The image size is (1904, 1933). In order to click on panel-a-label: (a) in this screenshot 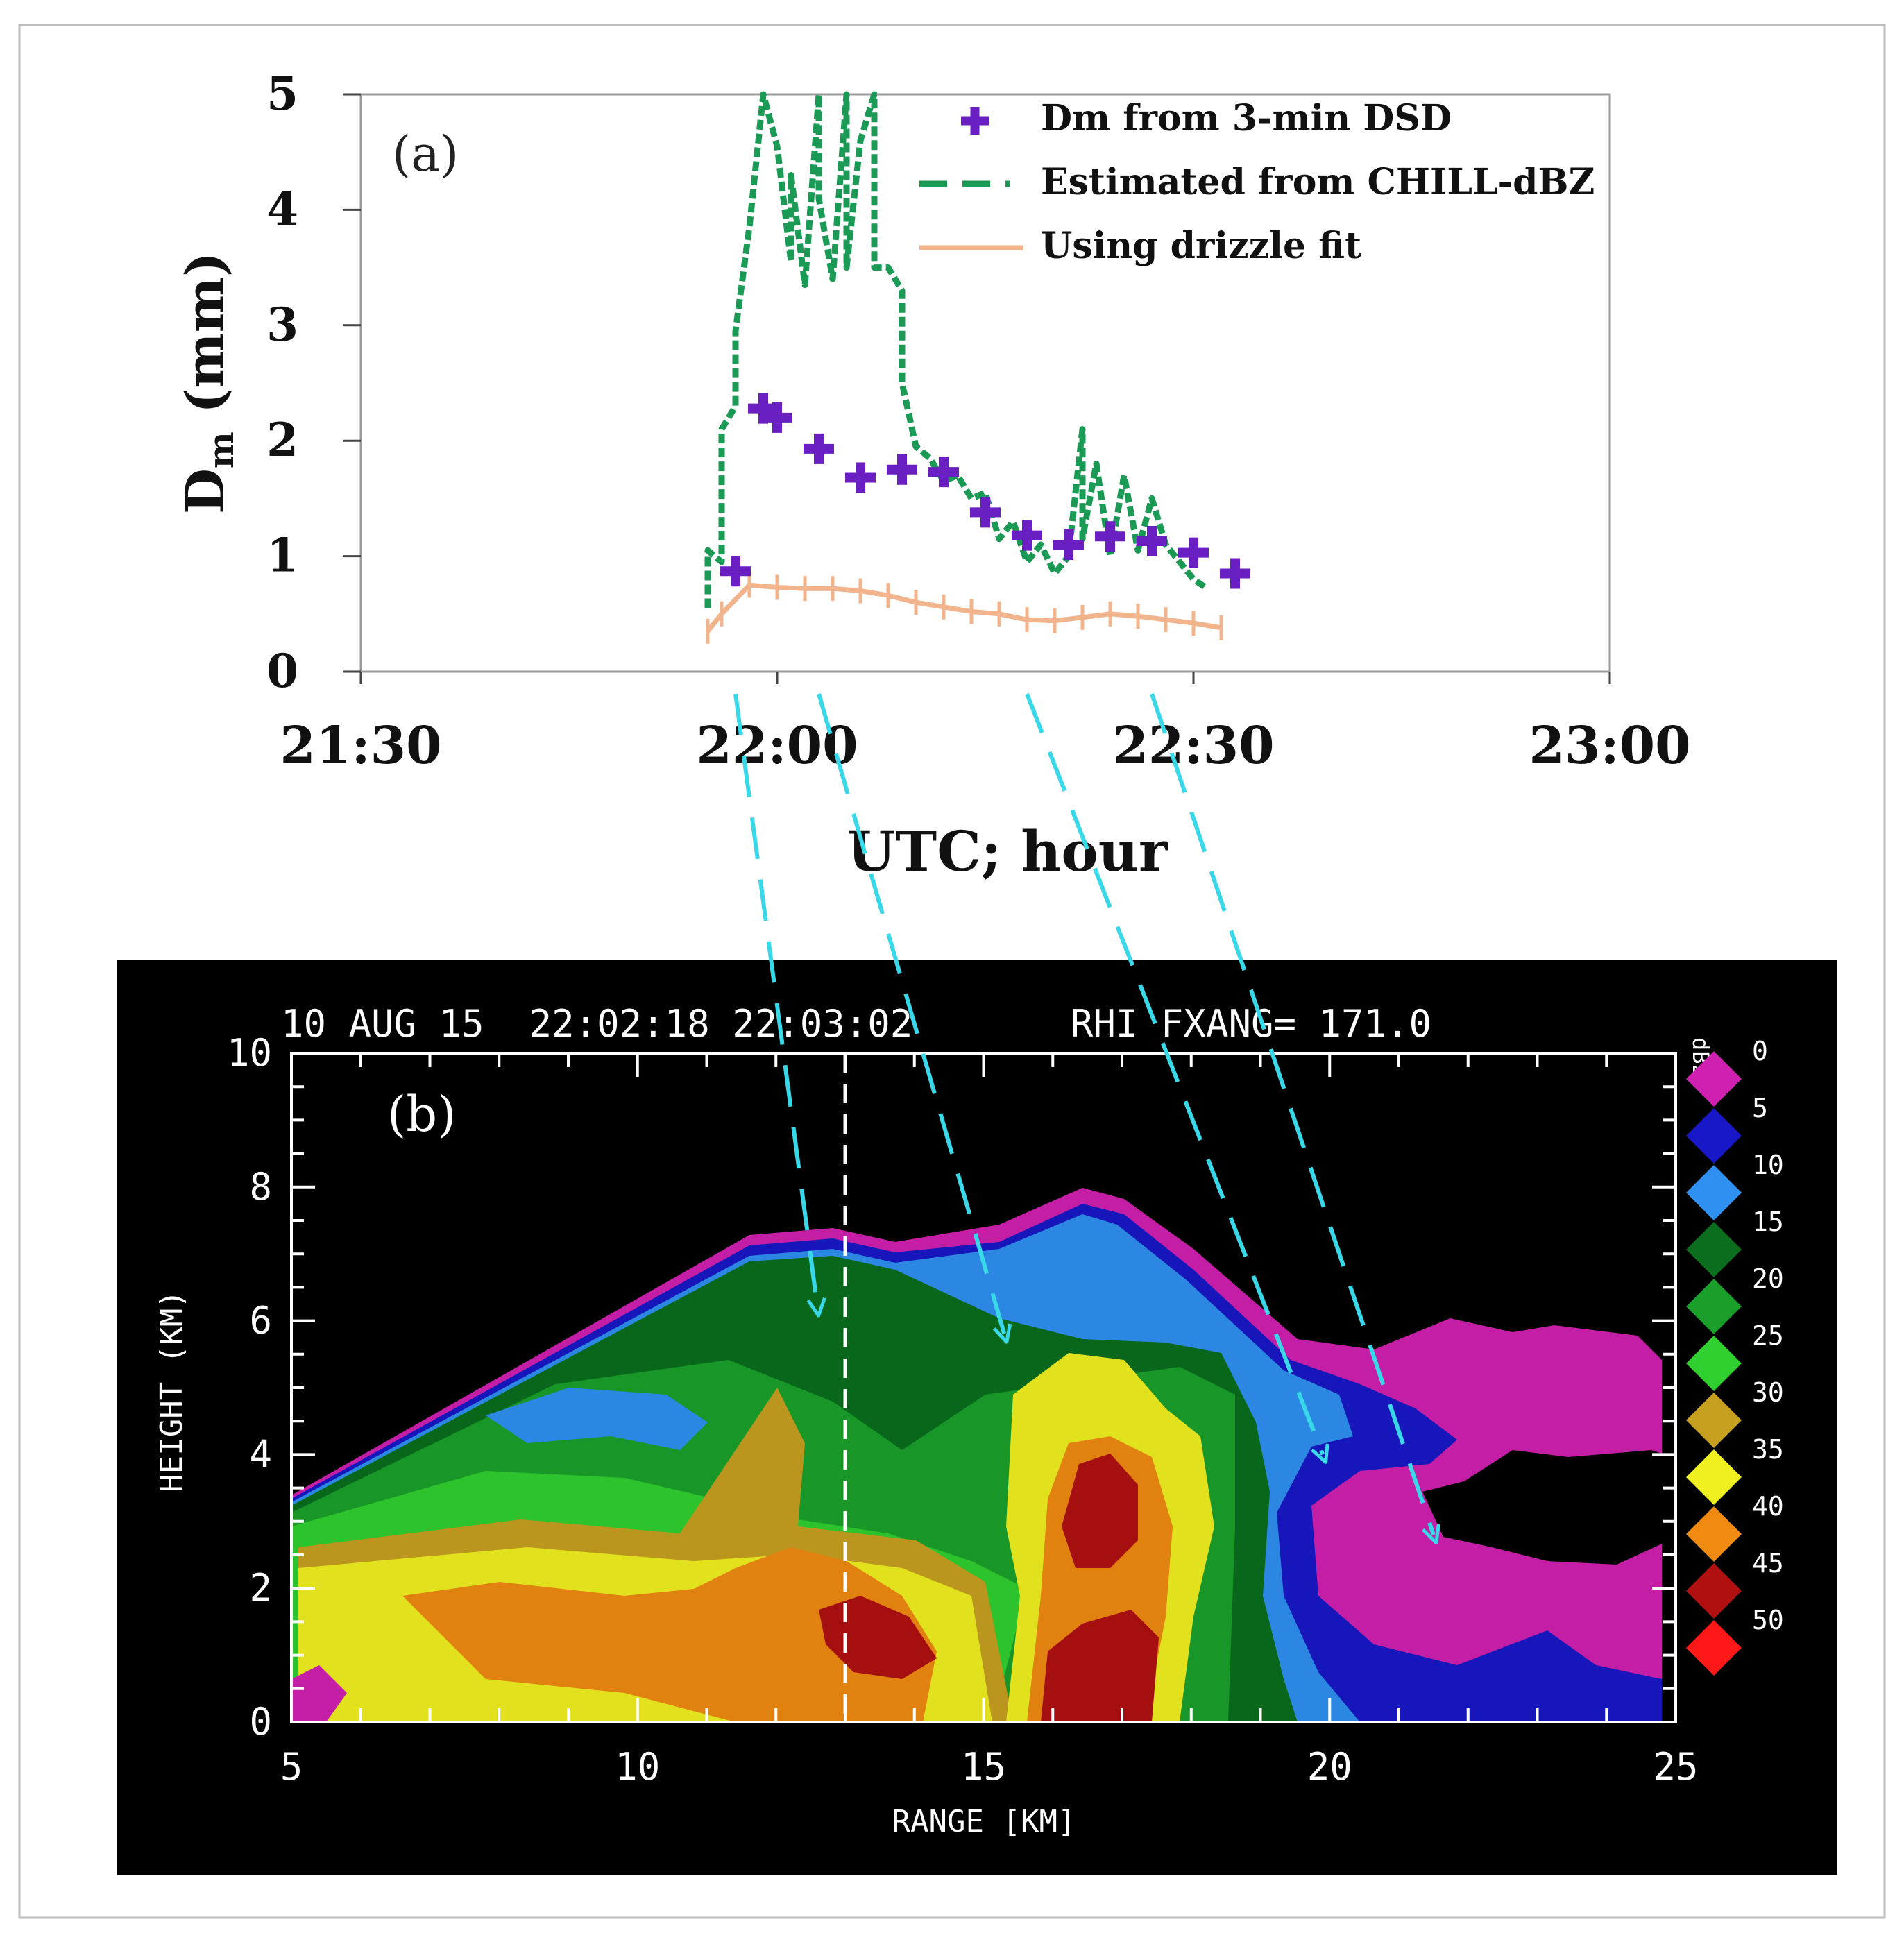, I will do `click(425, 154)`.